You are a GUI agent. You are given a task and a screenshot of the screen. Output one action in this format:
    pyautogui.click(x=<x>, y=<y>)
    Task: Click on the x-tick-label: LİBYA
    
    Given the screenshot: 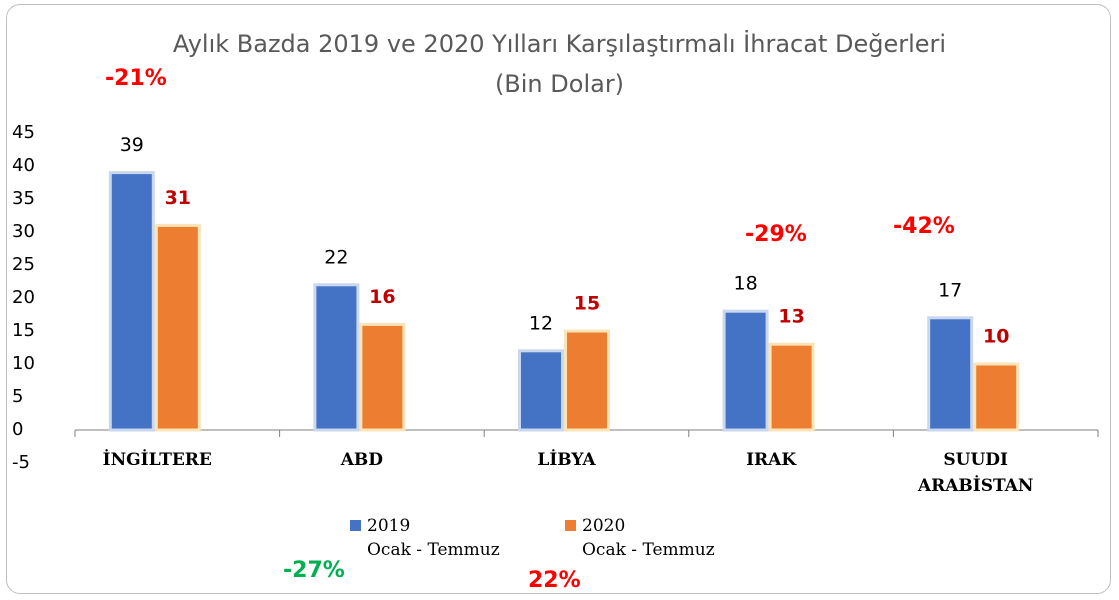 What is the action you would take?
    pyautogui.click(x=566, y=460)
    